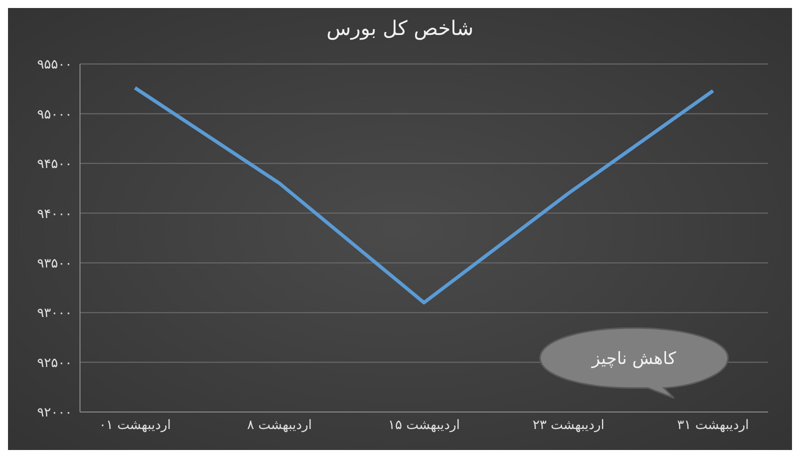  Describe the element at coordinates (54, 264) in the screenshot. I see `y-tick-label: ۹۳۵۰۰` at that location.